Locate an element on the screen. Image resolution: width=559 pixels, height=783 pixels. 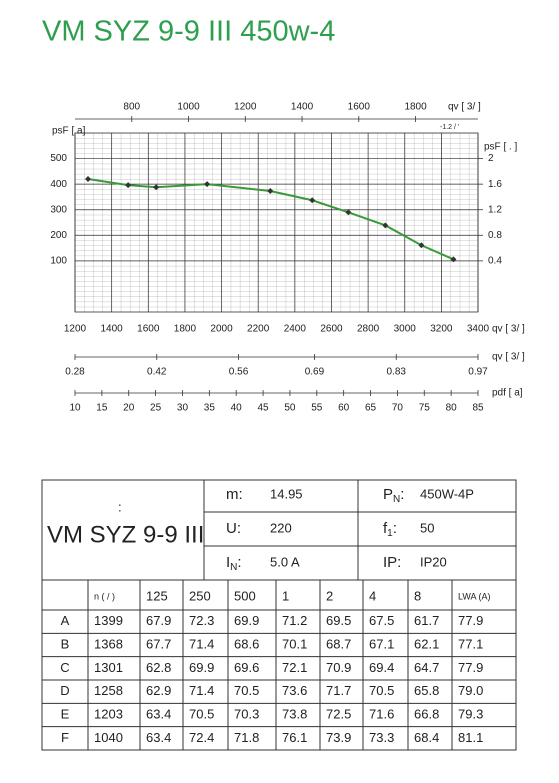
field-value: 220 is located at coordinates (281, 527).